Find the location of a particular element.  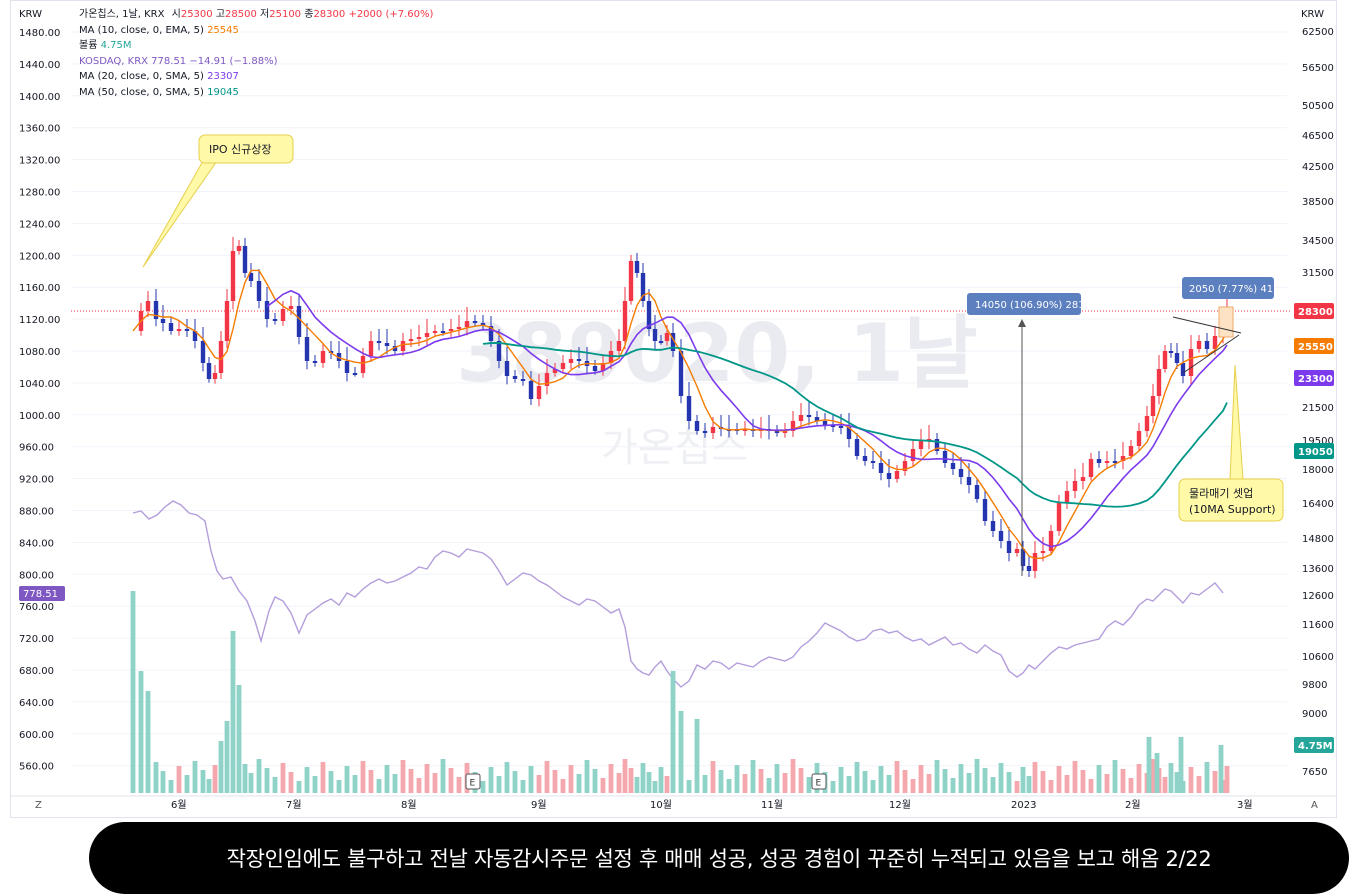

legend-sma50: MA (50, close, 0, SMA, 5) 19045 is located at coordinates (256, 93).